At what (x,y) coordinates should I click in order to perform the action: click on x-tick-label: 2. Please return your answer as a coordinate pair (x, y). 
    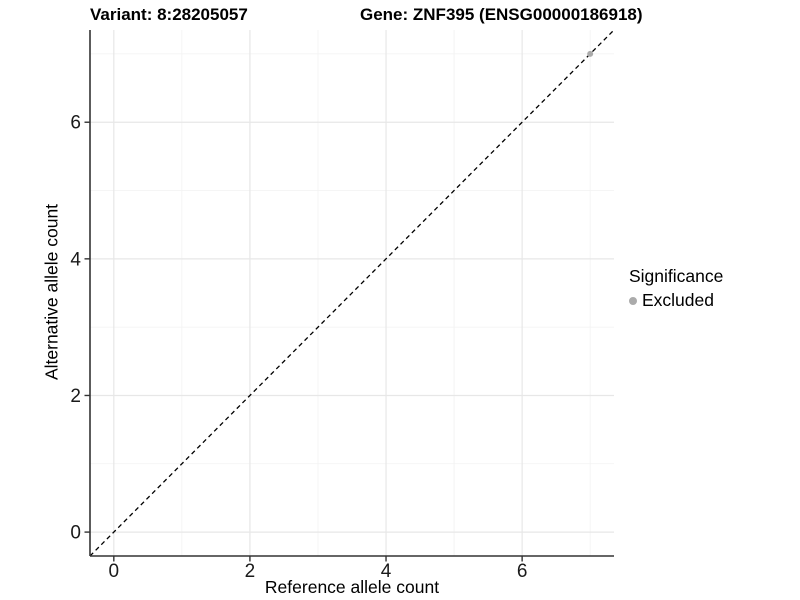
    Looking at the image, I should click on (250, 571).